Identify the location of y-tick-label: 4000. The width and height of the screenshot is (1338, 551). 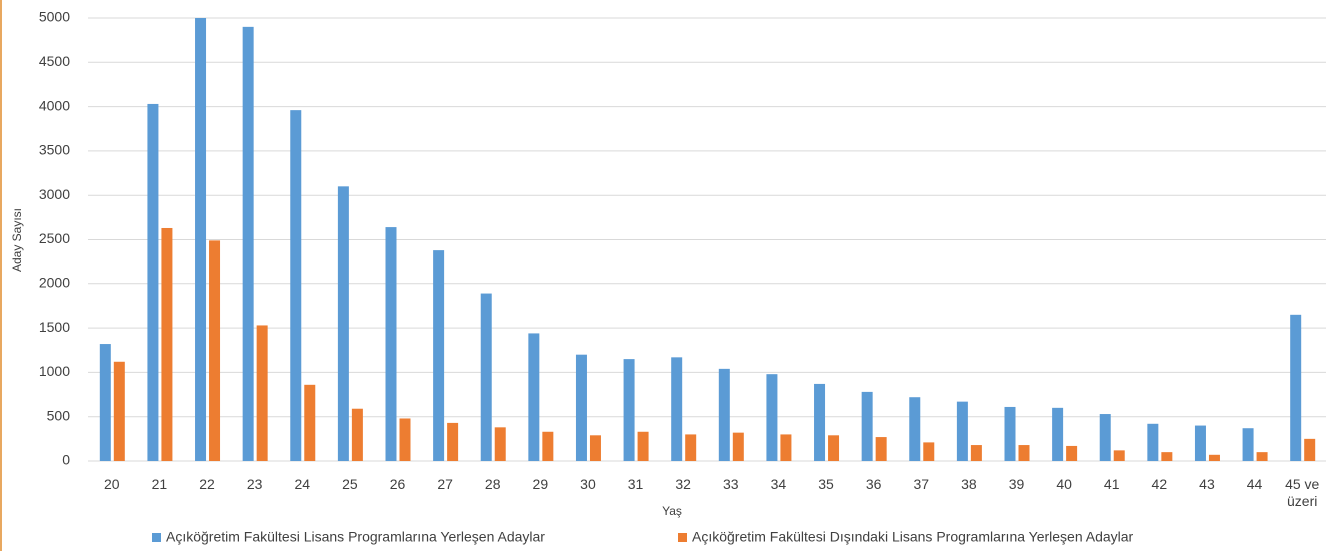
(54, 105).